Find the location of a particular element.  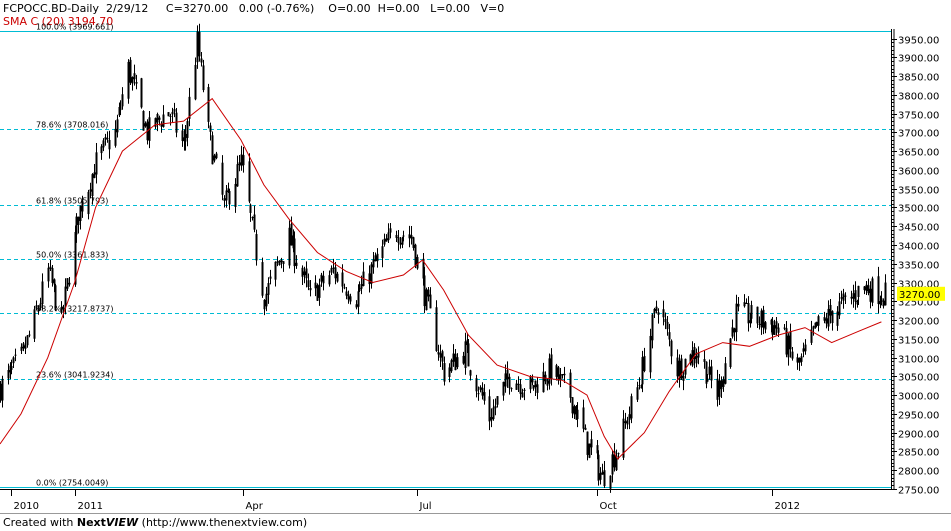

fib-label: 100.0% (3969.661) is located at coordinates (74, 27).